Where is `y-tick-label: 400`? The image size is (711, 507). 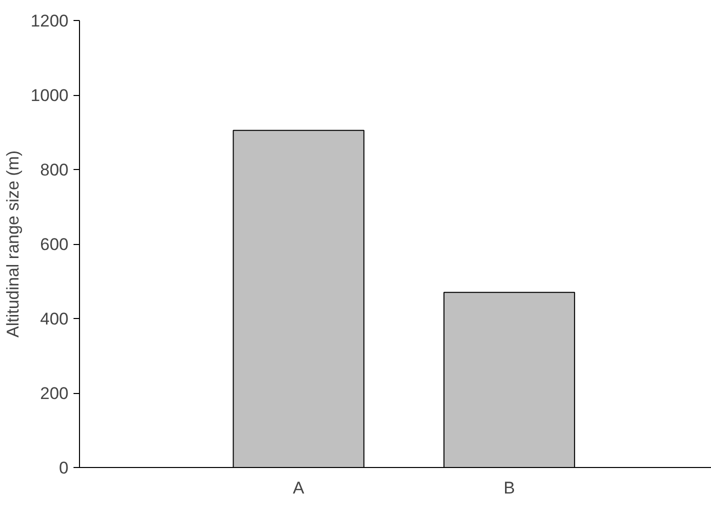 y-tick-label: 400 is located at coordinates (54, 319).